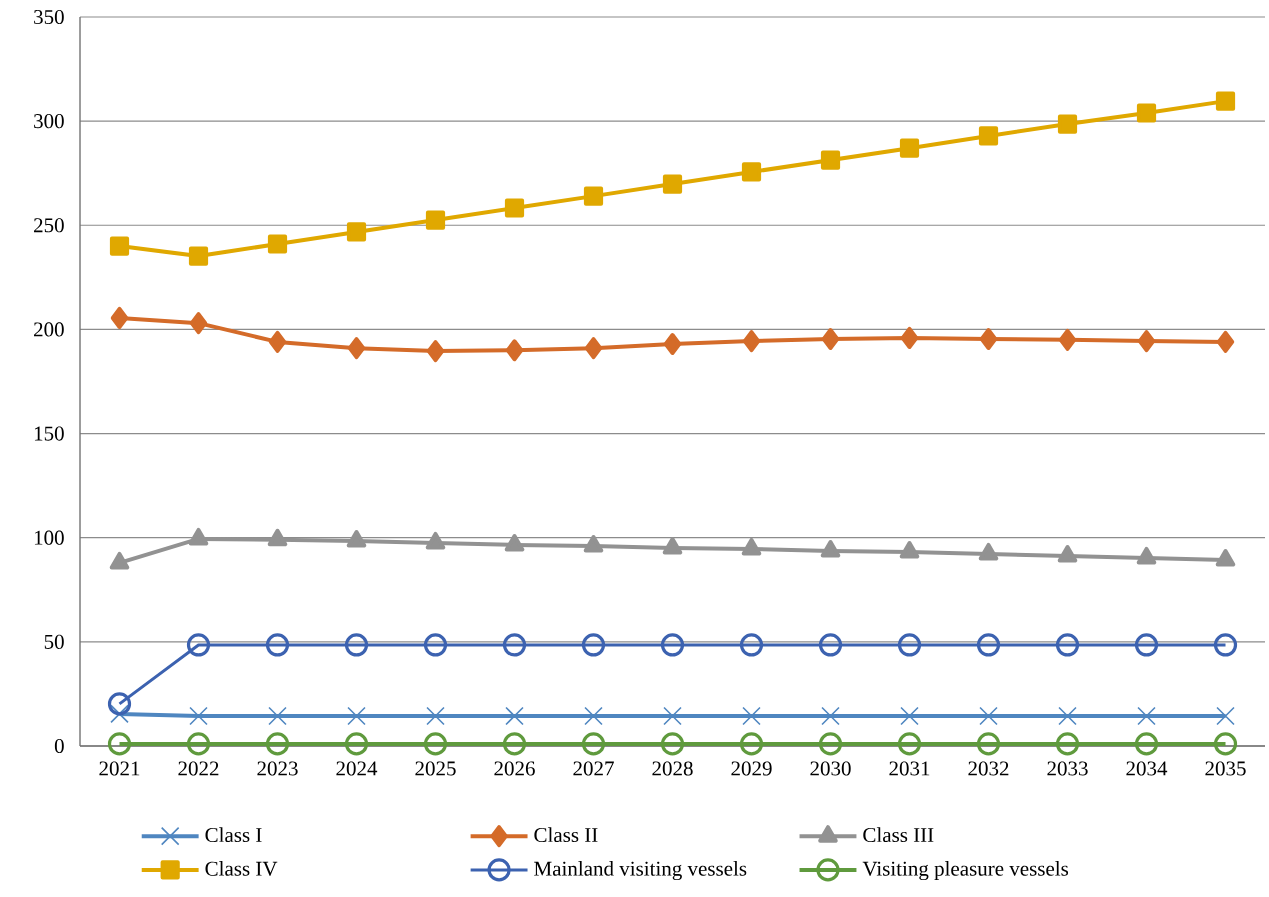 This screenshot has height=897, width=1269. Describe the element at coordinates (49, 17) in the screenshot. I see `y-tick-label: 350` at that location.